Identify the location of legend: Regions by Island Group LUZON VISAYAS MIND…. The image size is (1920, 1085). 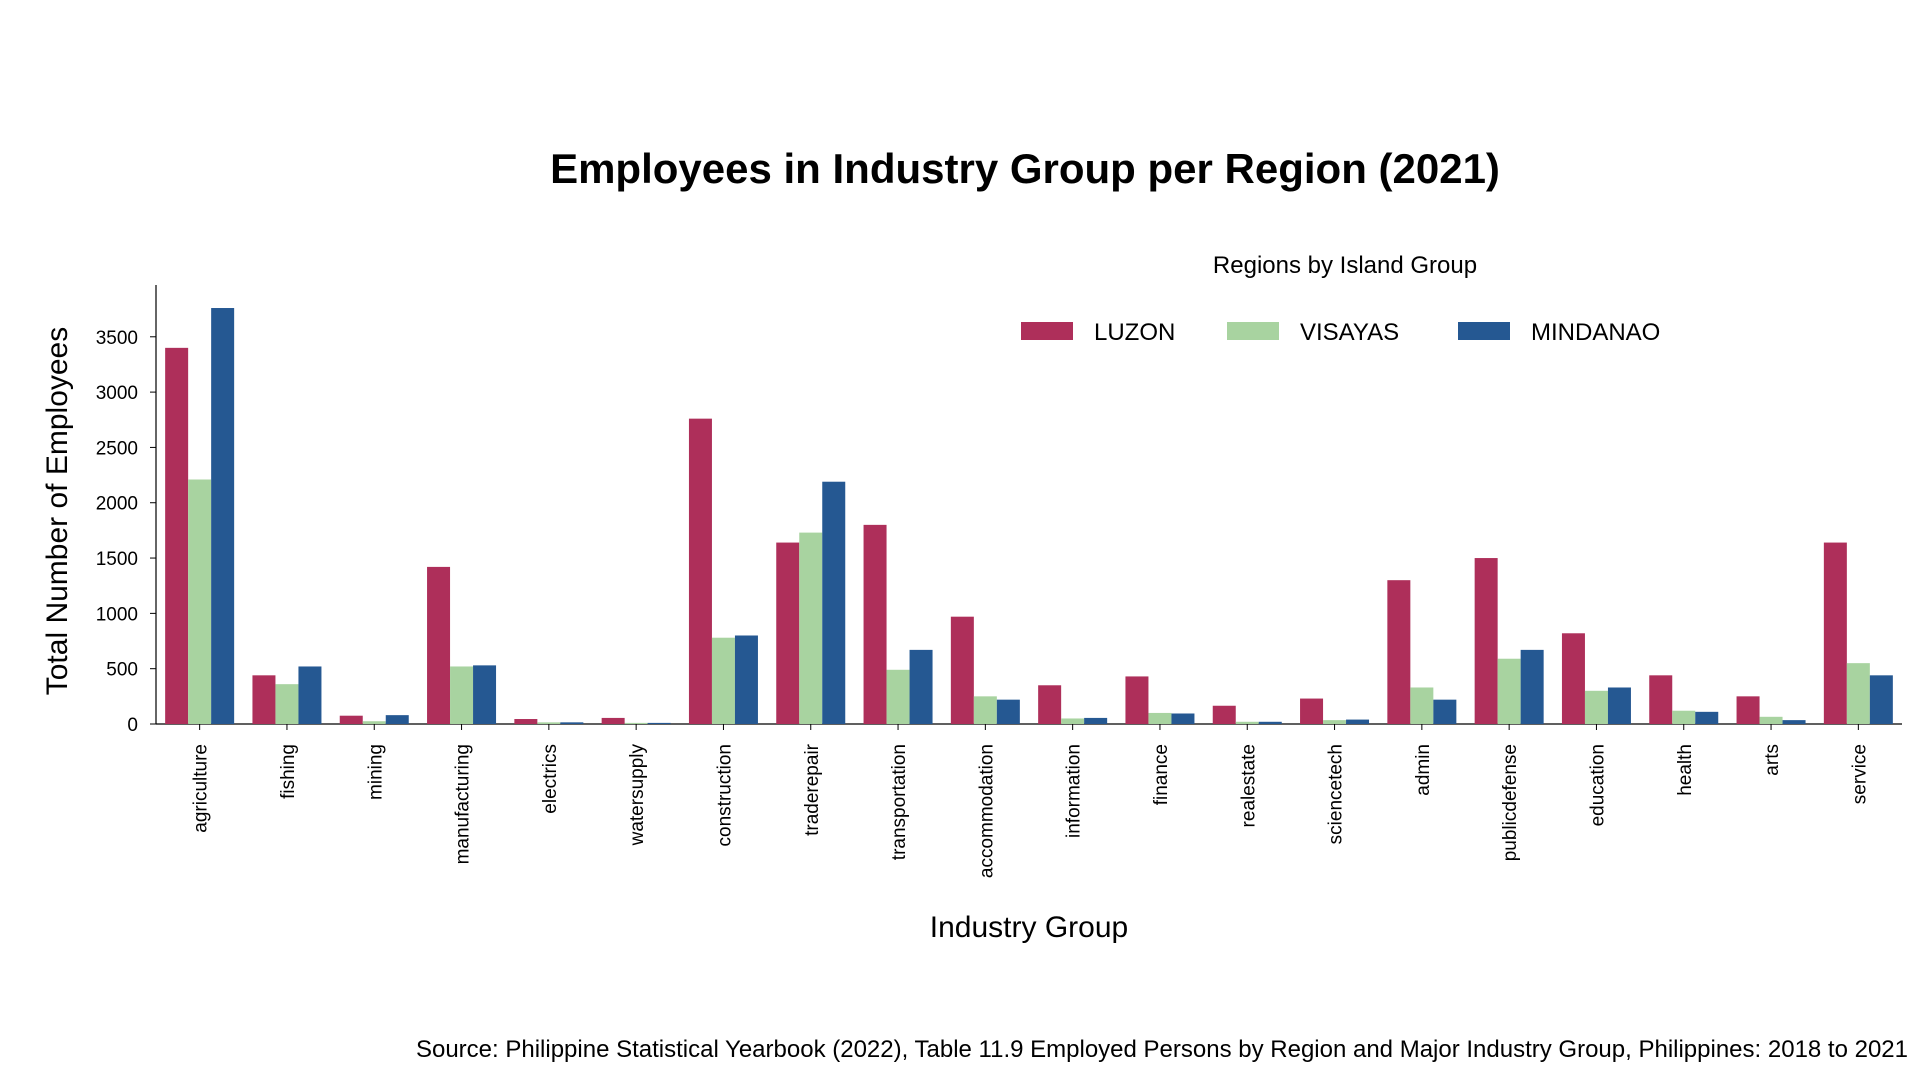
(1340, 299).